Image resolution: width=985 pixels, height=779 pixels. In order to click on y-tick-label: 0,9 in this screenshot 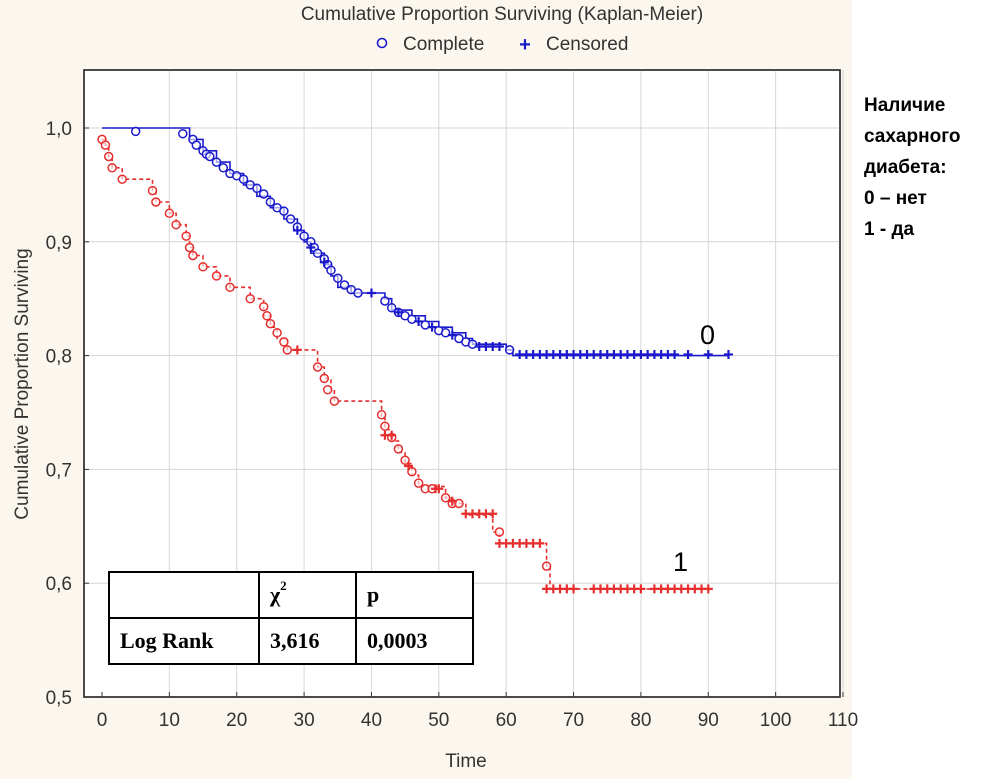, I will do `click(59, 243)`.